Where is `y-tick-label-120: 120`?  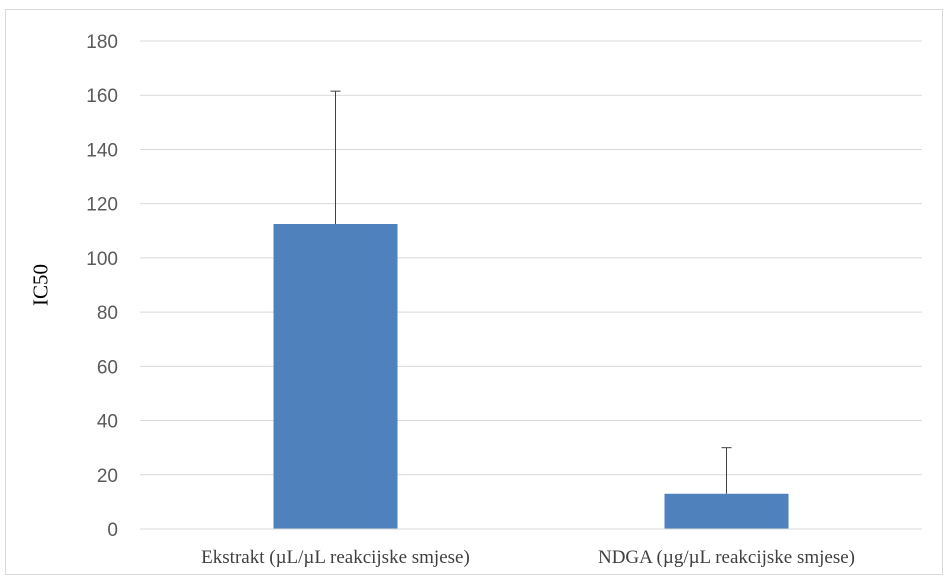 y-tick-label-120: 120 is located at coordinates (102, 205).